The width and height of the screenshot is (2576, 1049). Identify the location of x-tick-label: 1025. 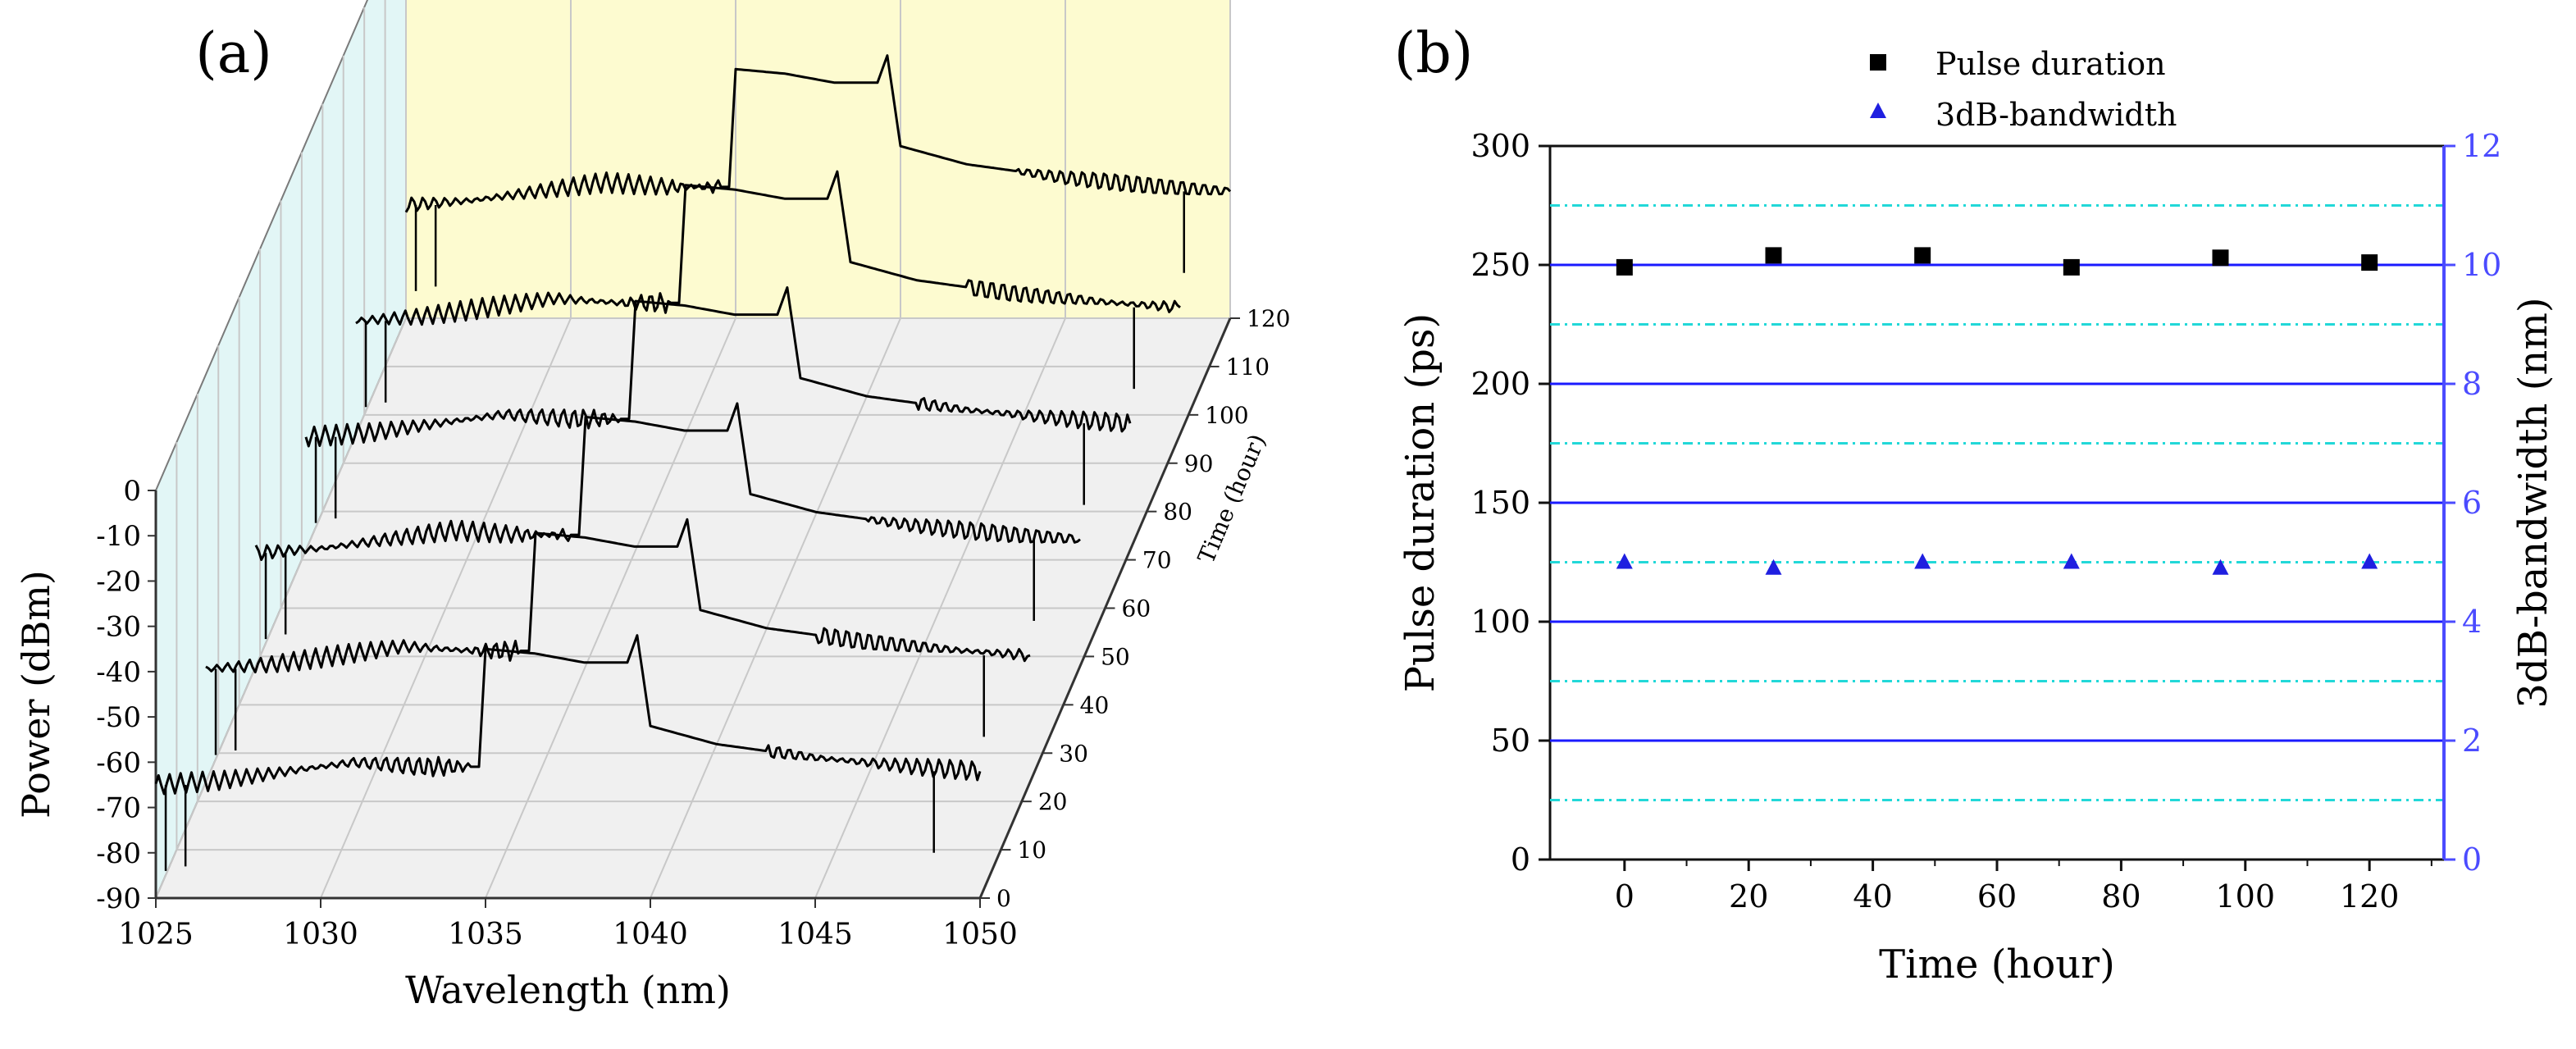
(156, 935).